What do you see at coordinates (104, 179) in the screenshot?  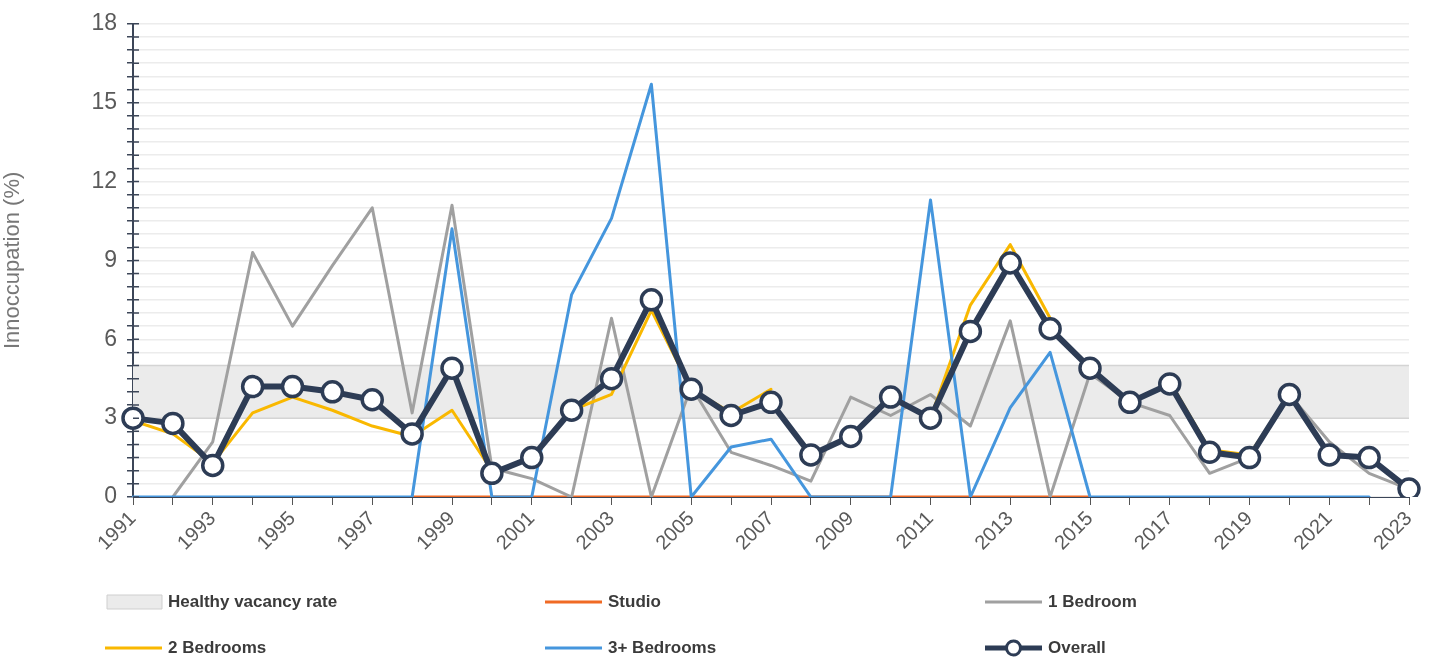 I see `y-tick-label: 12` at bounding box center [104, 179].